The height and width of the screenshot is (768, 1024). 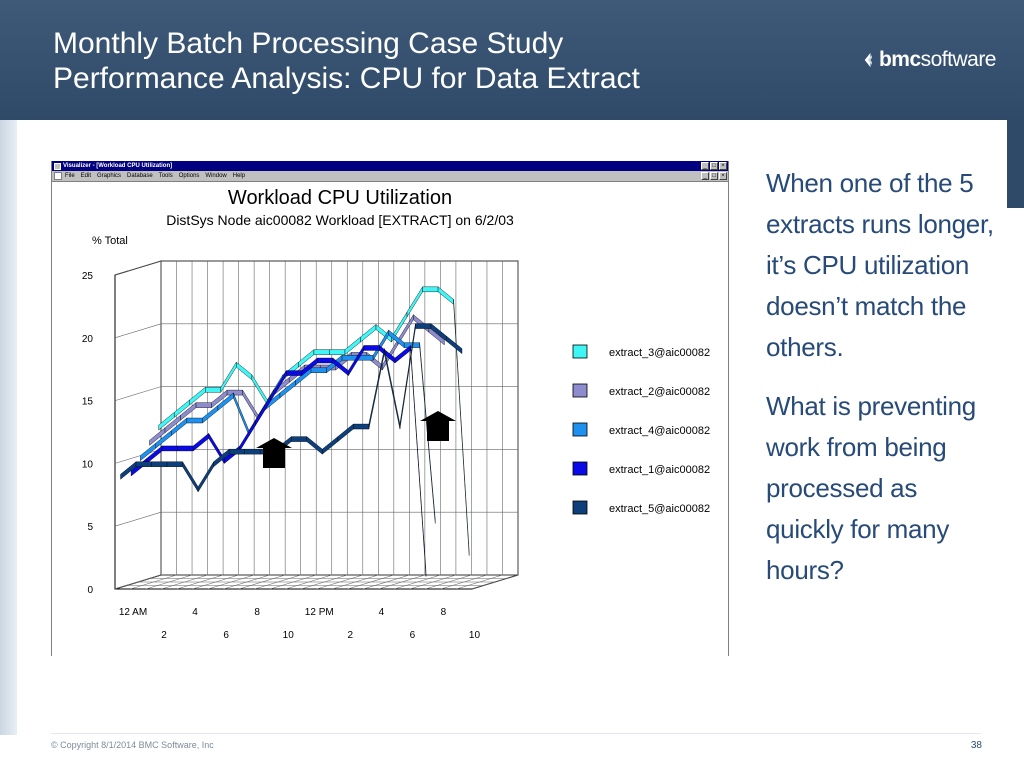 What do you see at coordinates (340, 198) in the screenshot?
I see `chart-title: Workload CPU Utilization` at bounding box center [340, 198].